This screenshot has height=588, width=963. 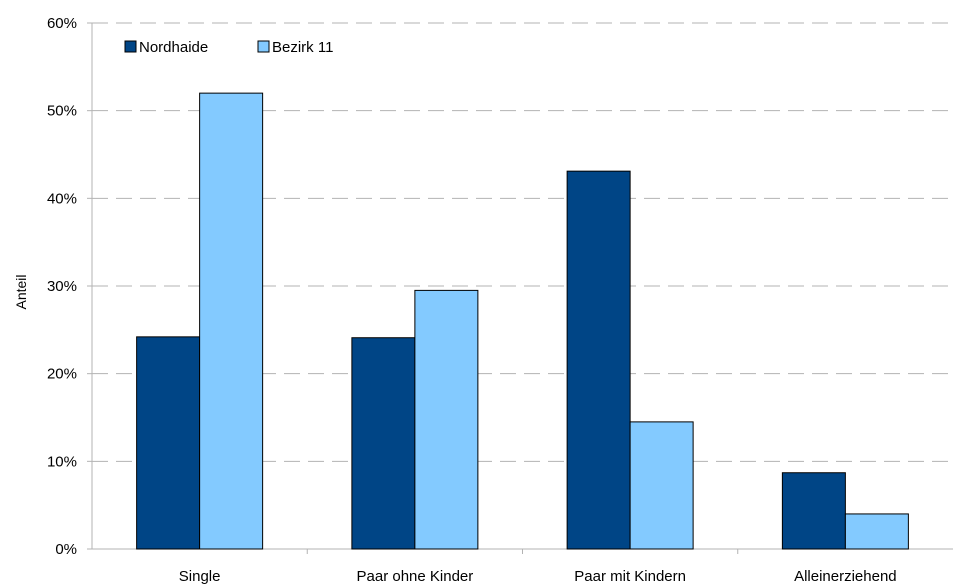 What do you see at coordinates (415, 576) in the screenshot?
I see `x-tick-label: Paar ohne Kinder` at bounding box center [415, 576].